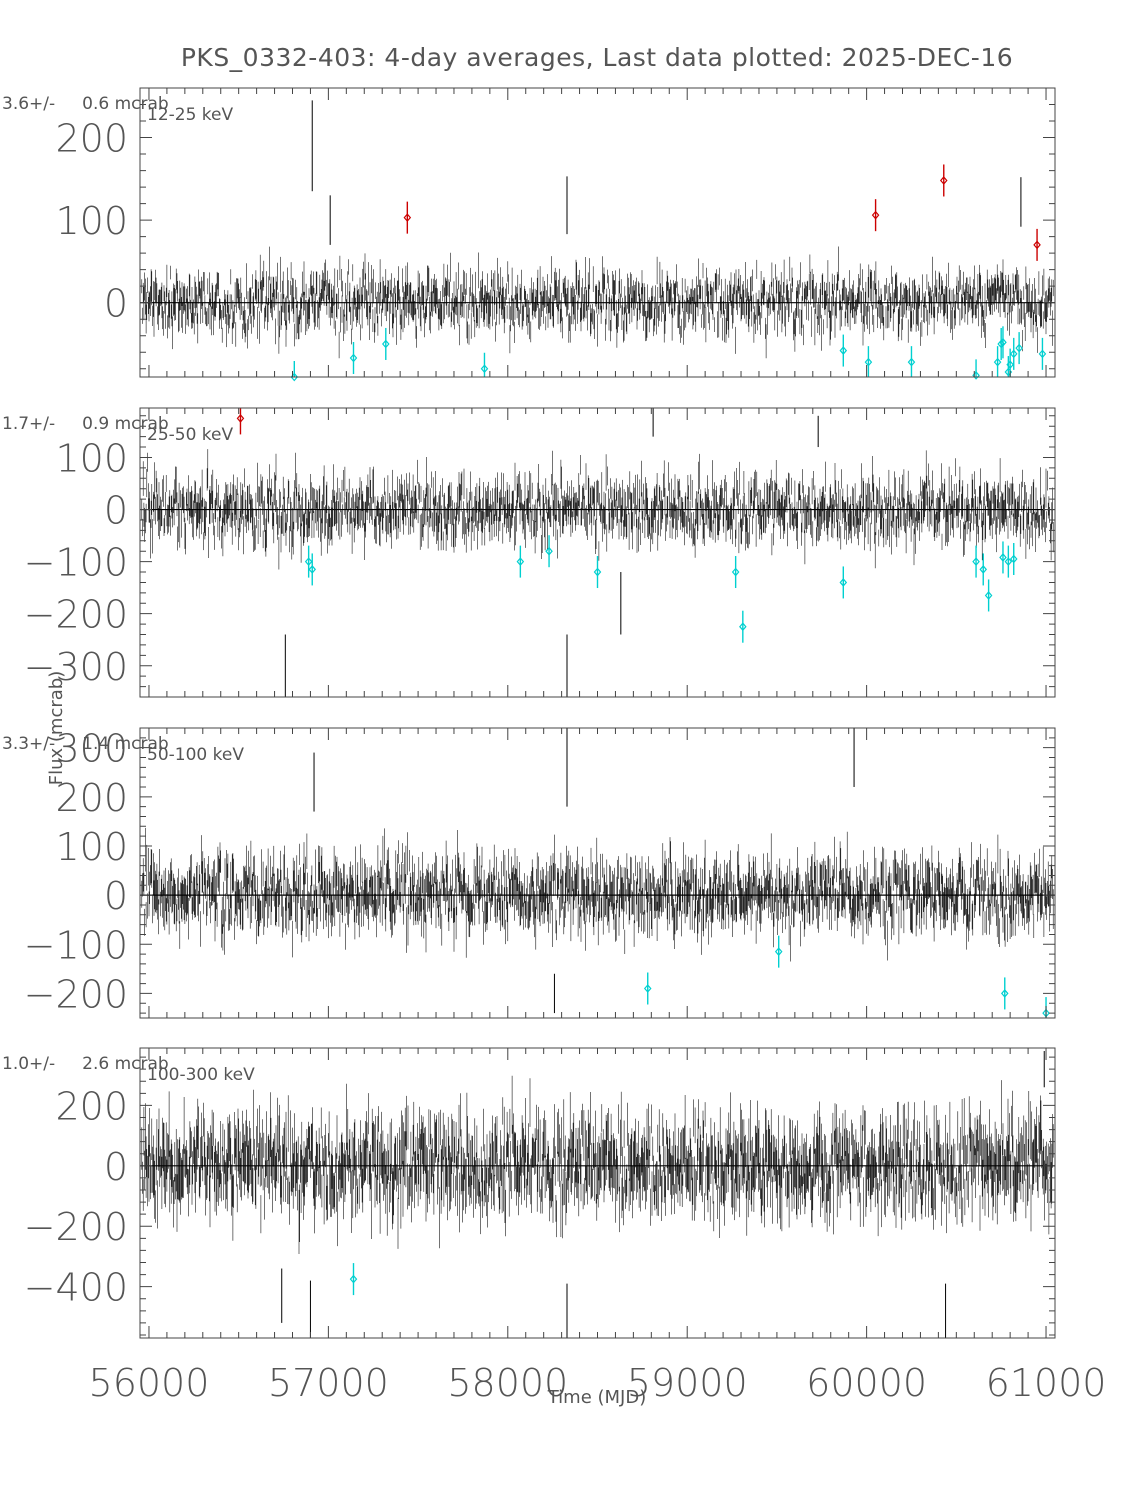 The image size is (1125, 1500). I want to click on x-tick-label: 59000, so click(687, 1383).